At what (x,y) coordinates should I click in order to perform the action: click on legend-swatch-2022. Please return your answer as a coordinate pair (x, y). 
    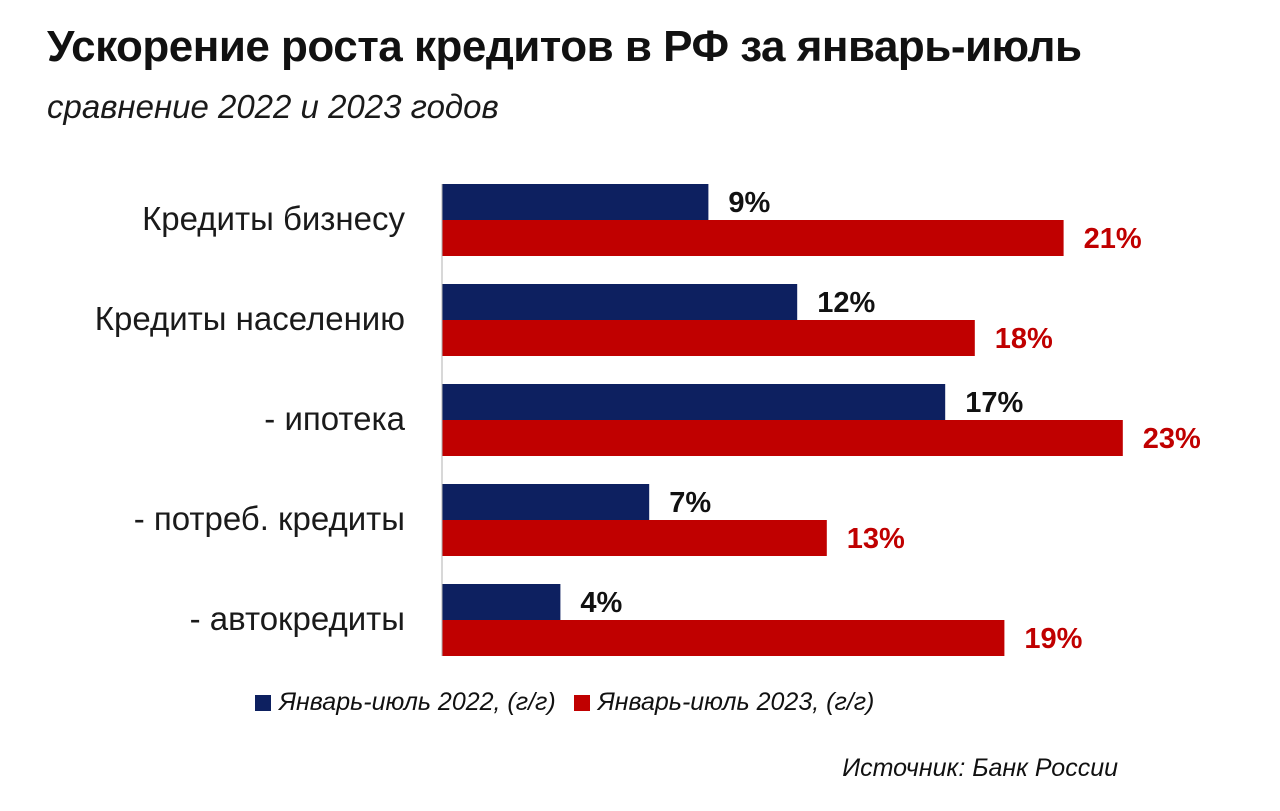
    Looking at the image, I should click on (263, 702).